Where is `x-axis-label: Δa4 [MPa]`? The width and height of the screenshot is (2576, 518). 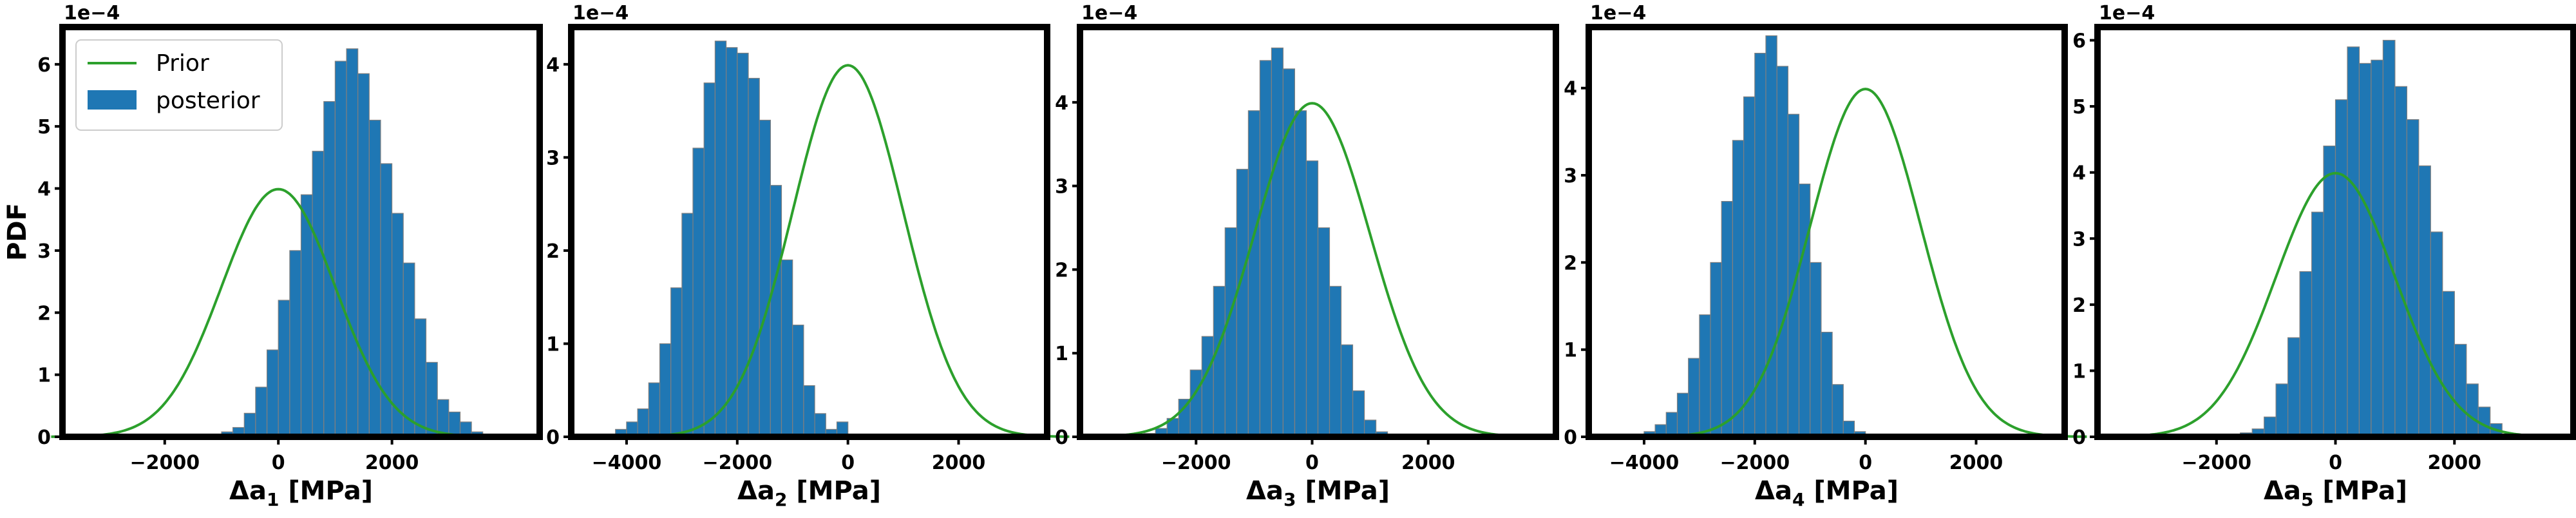
x-axis-label: Δa4 [MPa] is located at coordinates (1827, 493).